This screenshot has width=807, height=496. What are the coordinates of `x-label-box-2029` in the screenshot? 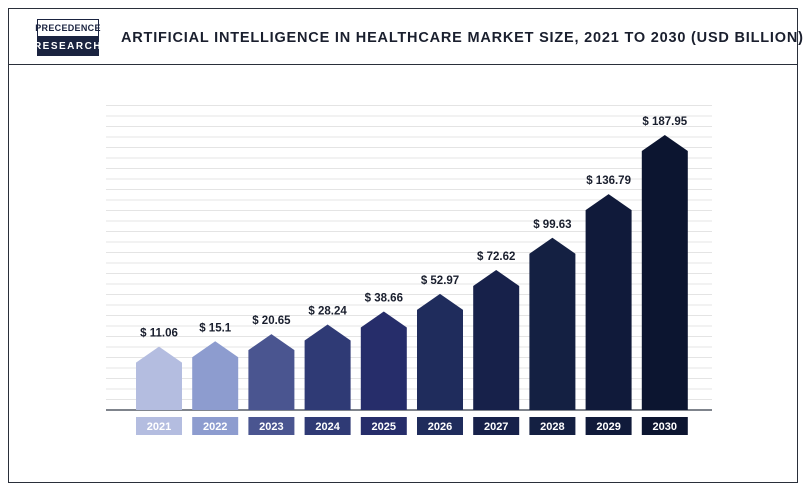 It's located at (608, 426).